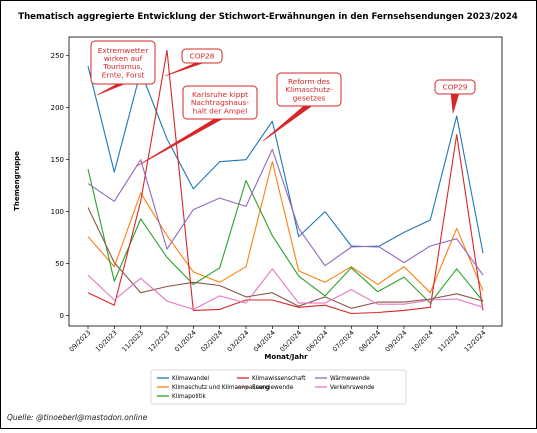  What do you see at coordinates (422, 341) in the screenshot?
I see `x-tick-label: 10/2024` at bounding box center [422, 341].